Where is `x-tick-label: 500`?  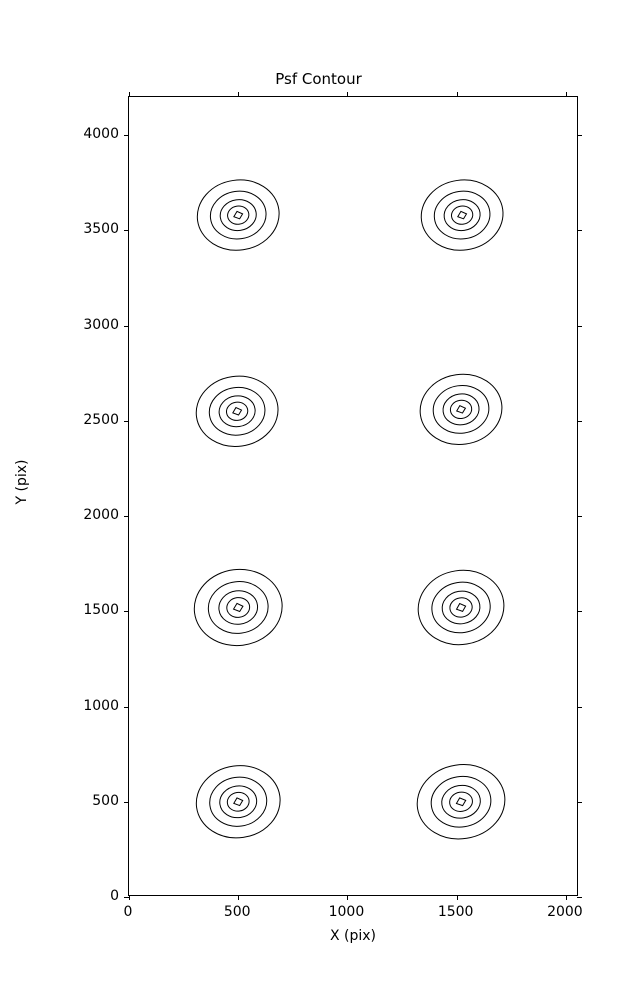
x-tick-label: 500 is located at coordinates (237, 912).